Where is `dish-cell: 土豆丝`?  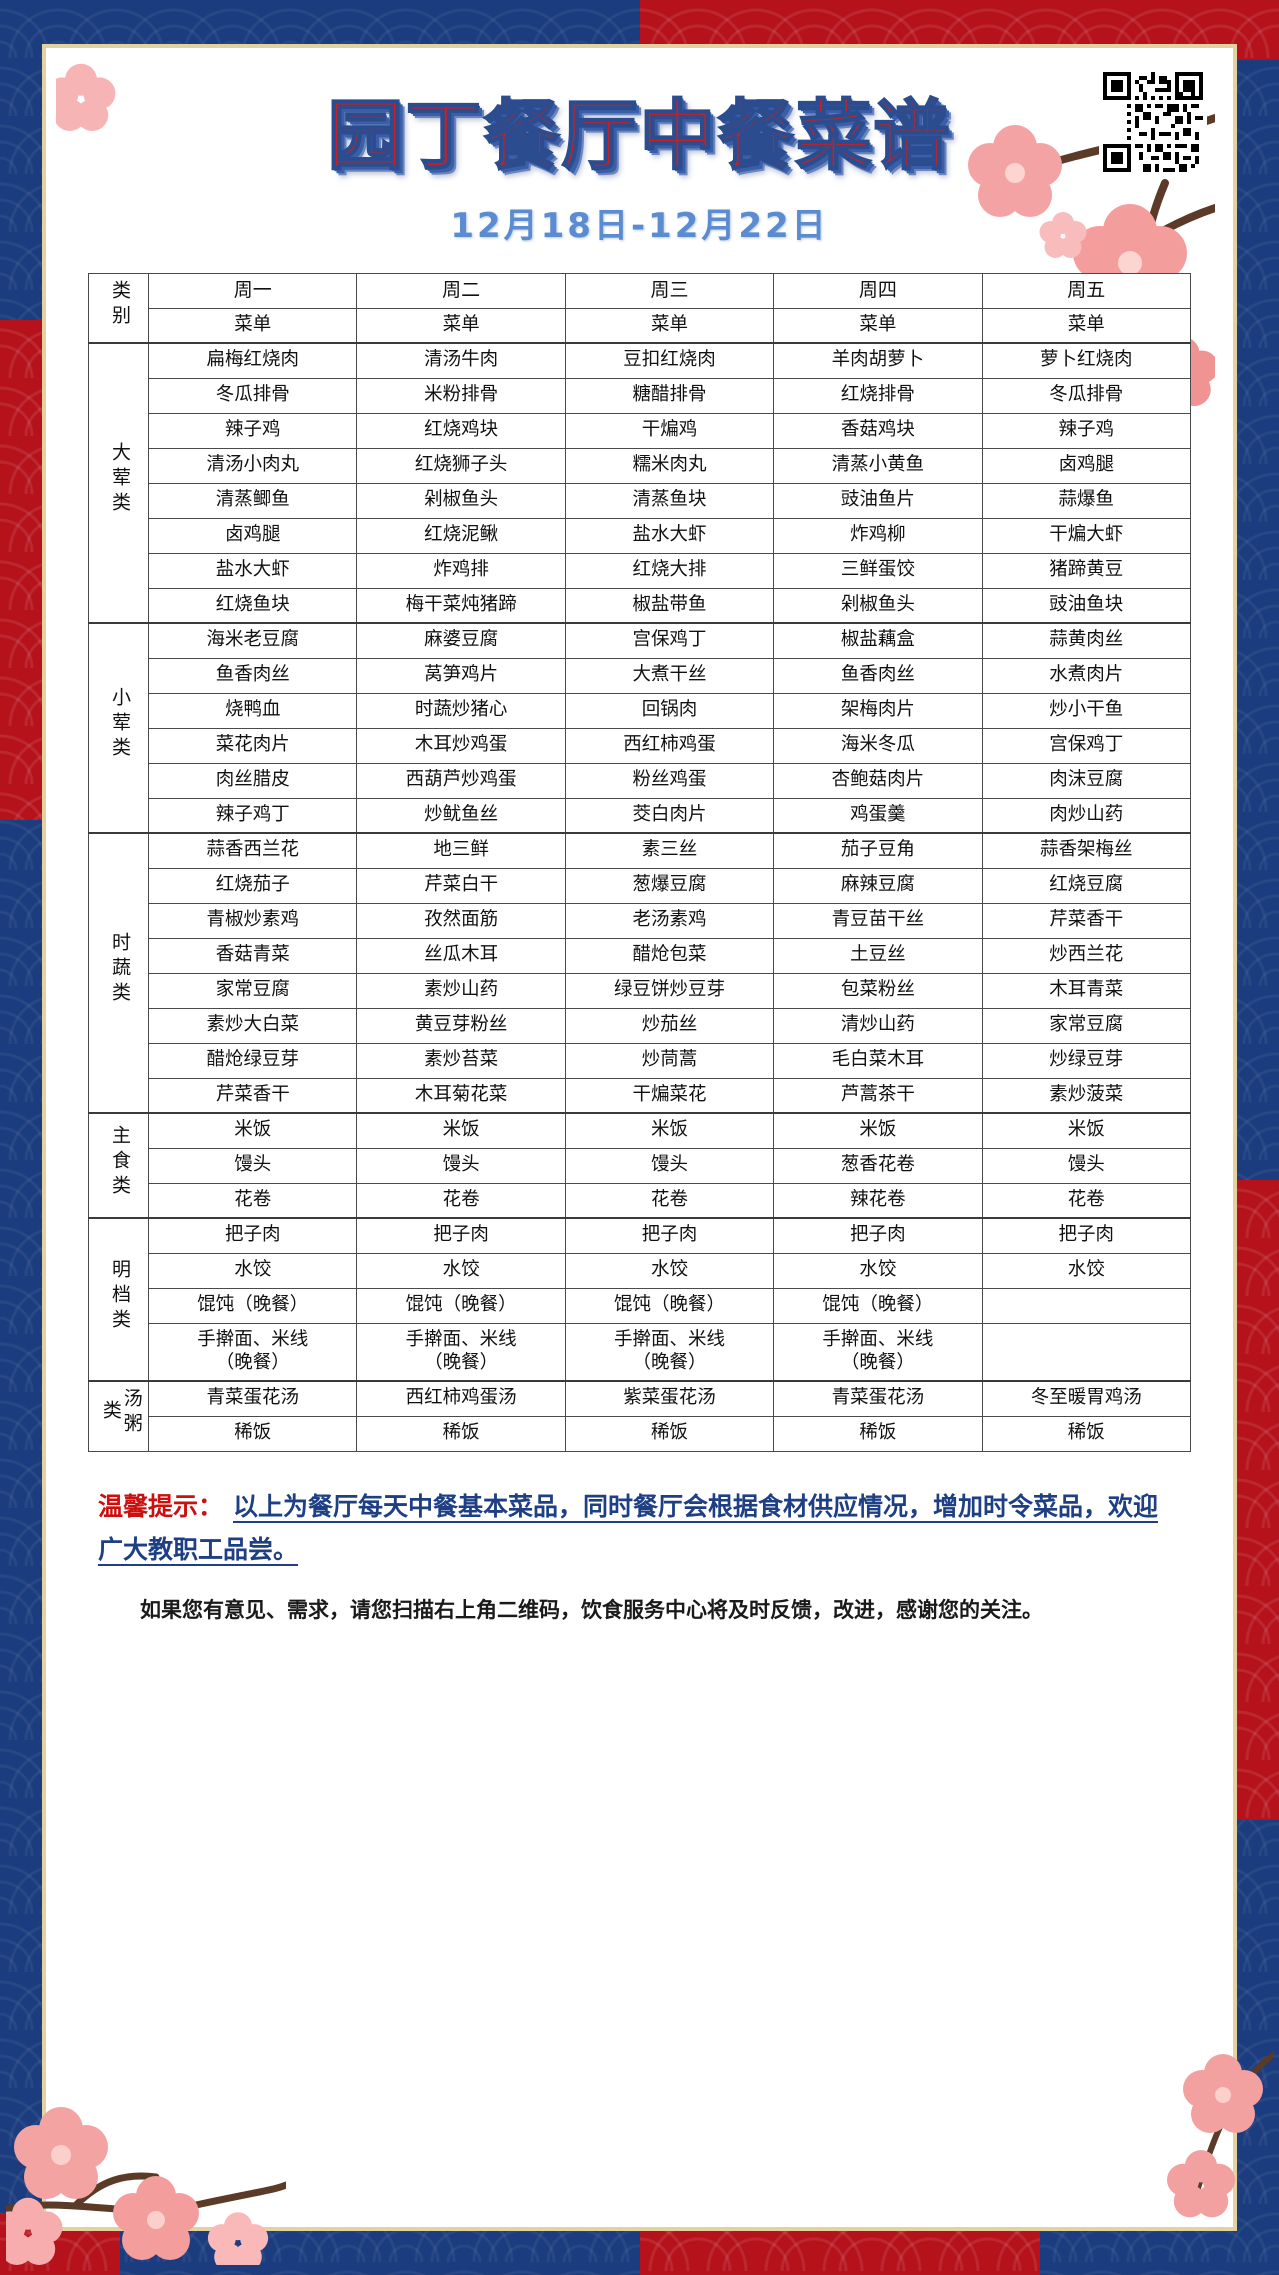
dish-cell: 土豆丝 is located at coordinates (878, 955).